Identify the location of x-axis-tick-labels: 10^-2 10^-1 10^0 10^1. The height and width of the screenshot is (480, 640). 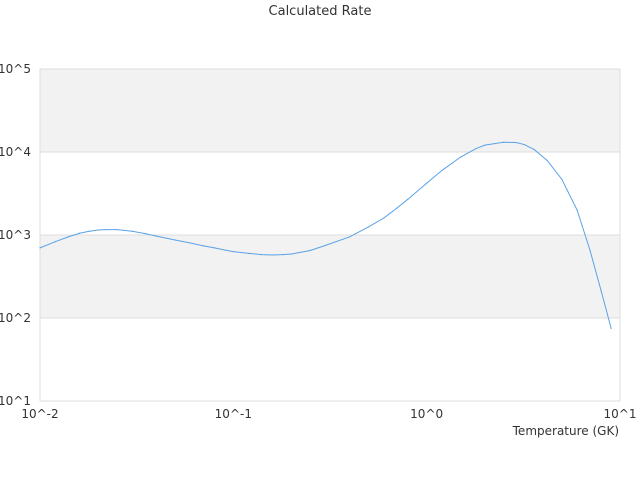
(328, 414).